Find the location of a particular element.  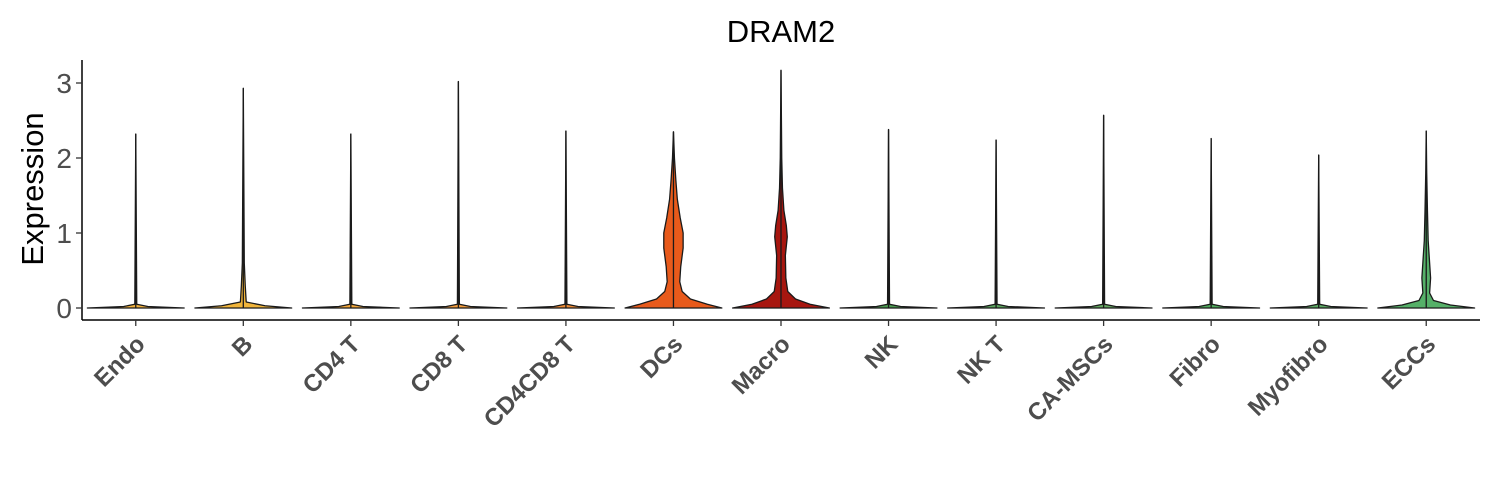

x-tick-label: Fibro is located at coordinates (1196, 362).